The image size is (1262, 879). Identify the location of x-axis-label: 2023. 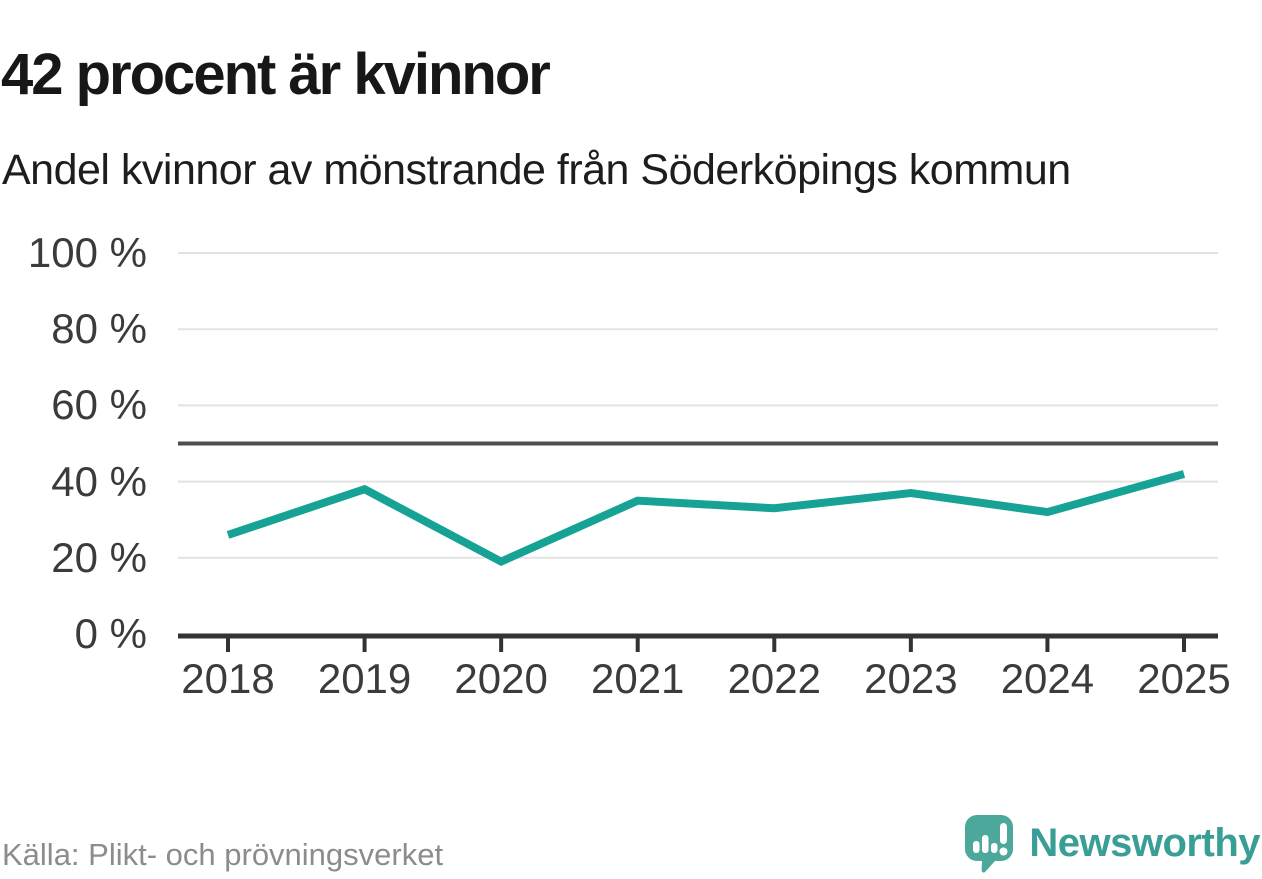
(911, 678).